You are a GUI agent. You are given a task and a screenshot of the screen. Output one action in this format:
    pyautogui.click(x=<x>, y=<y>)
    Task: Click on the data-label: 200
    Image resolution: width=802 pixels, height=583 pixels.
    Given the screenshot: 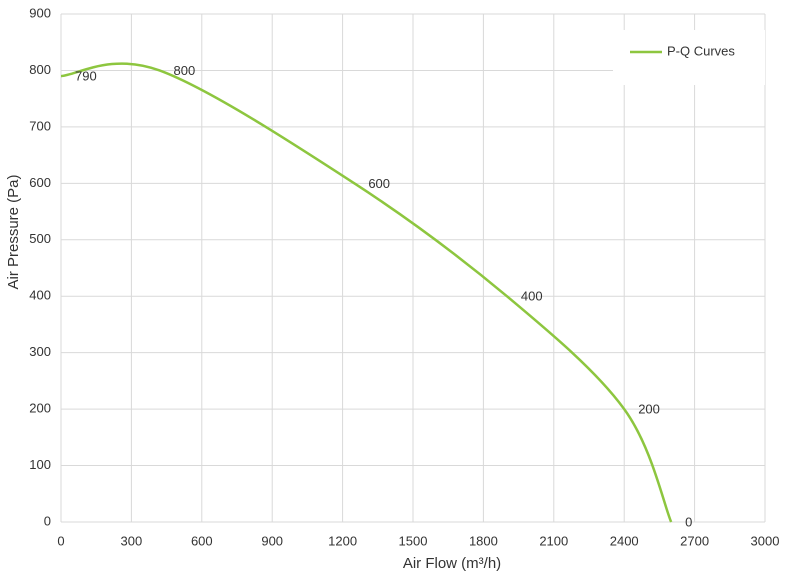 What is the action you would take?
    pyautogui.click(x=649, y=409)
    